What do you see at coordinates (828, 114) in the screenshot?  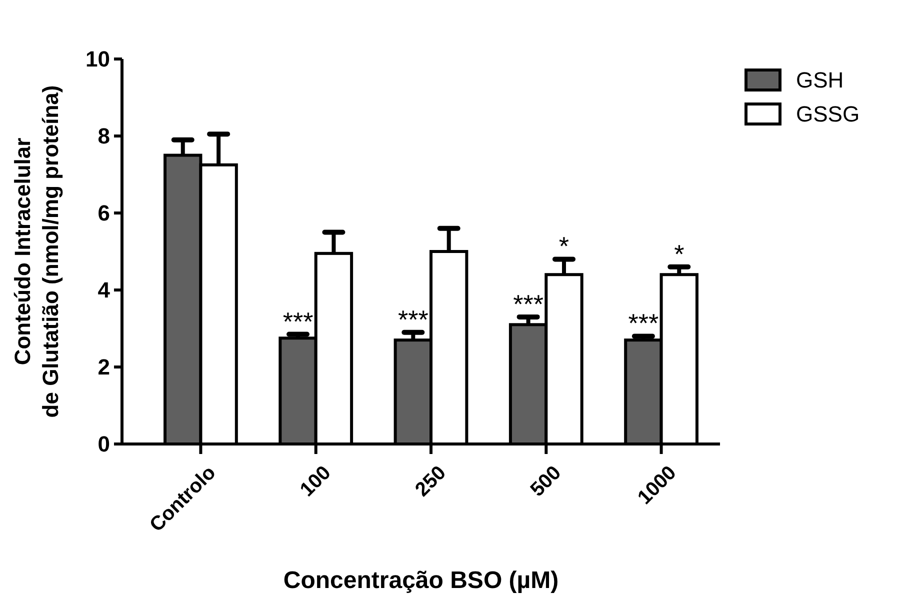 I see `legend-label: GSSG` at bounding box center [828, 114].